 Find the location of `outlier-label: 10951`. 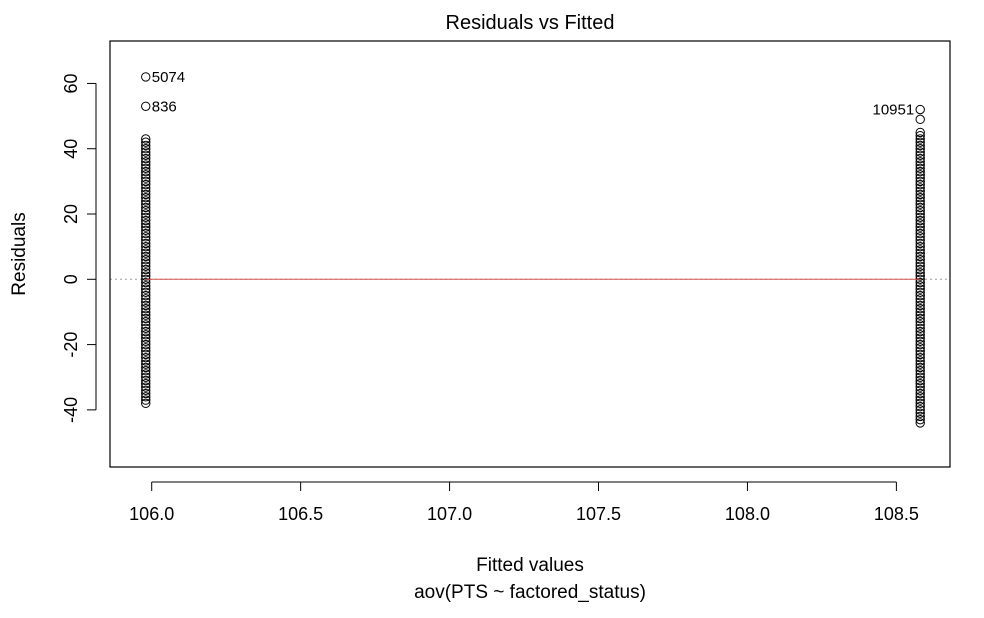

outlier-label: 10951 is located at coordinates (893, 110).